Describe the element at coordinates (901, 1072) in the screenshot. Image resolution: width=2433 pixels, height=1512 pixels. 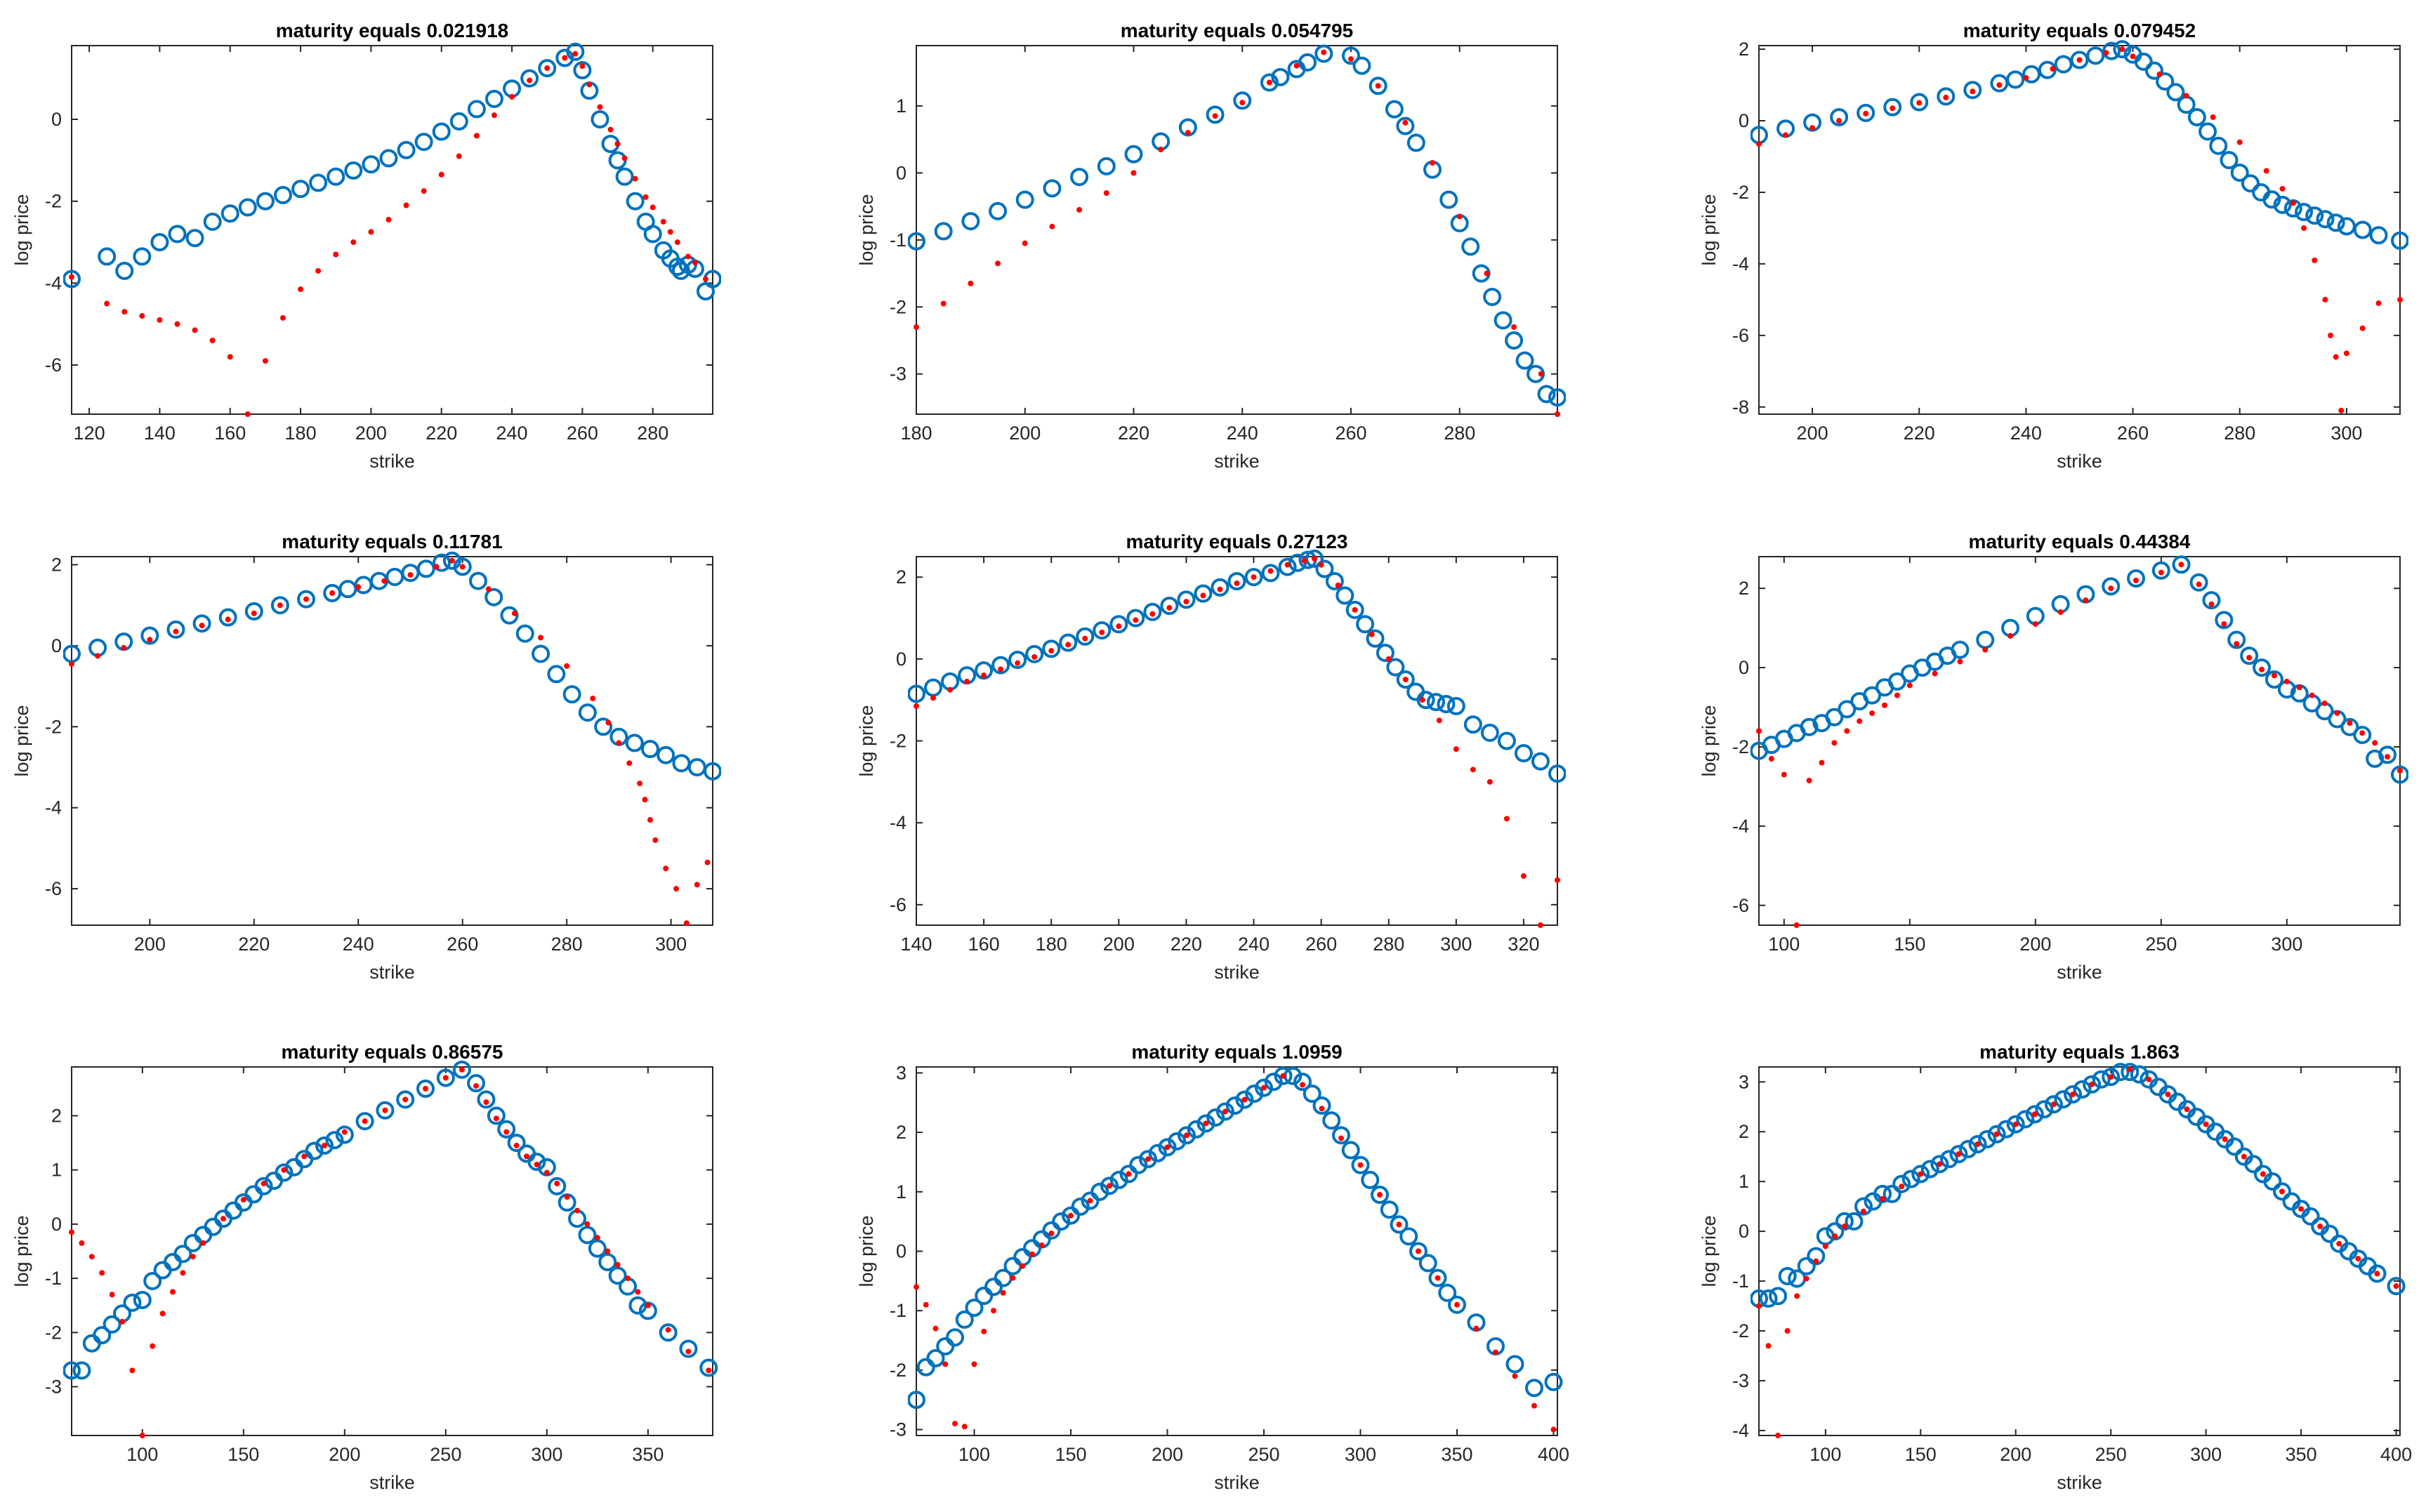
I see `y-tick-label: 3` at that location.